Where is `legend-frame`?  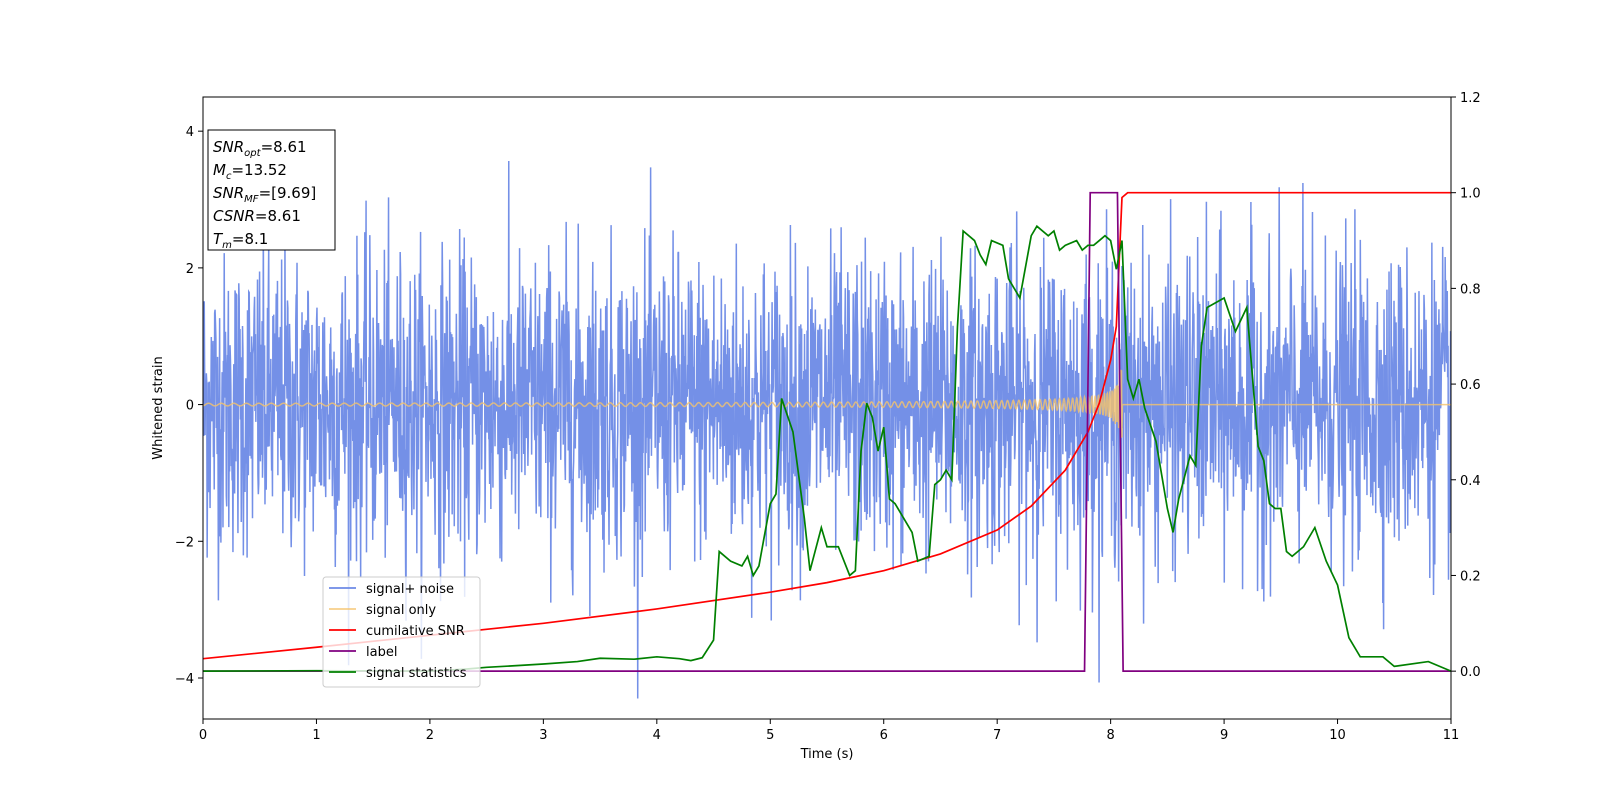
legend-frame is located at coordinates (401, 632).